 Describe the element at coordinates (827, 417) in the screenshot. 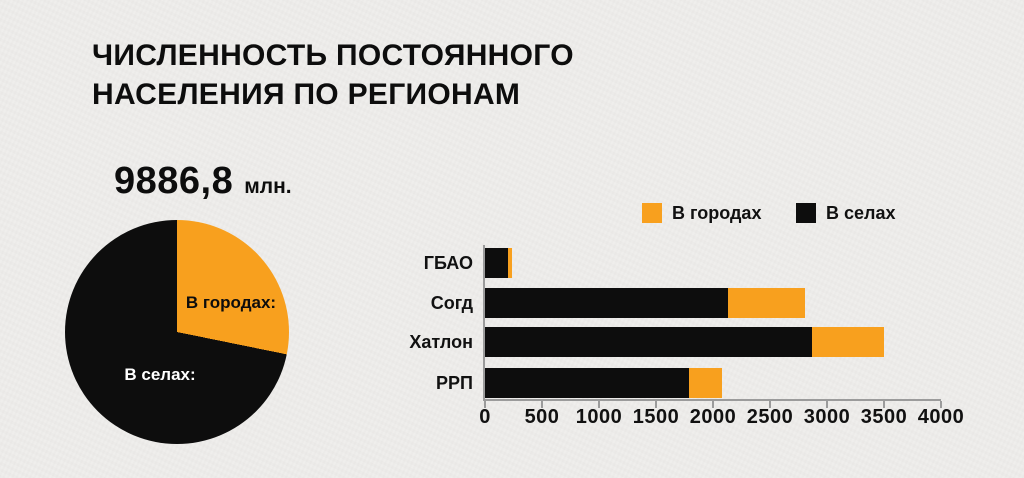

I see `x-axis-label-3000: 3000` at that location.